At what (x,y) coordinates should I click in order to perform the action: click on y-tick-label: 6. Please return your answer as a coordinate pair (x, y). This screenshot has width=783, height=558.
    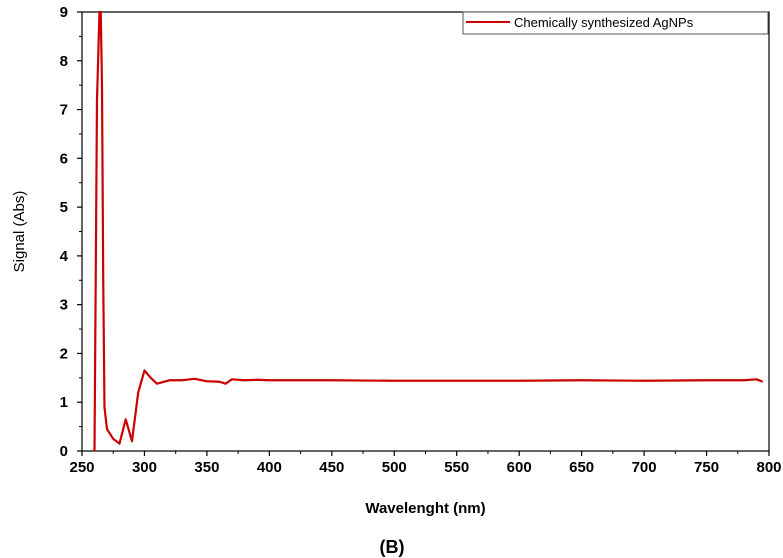
    Looking at the image, I should click on (64, 158).